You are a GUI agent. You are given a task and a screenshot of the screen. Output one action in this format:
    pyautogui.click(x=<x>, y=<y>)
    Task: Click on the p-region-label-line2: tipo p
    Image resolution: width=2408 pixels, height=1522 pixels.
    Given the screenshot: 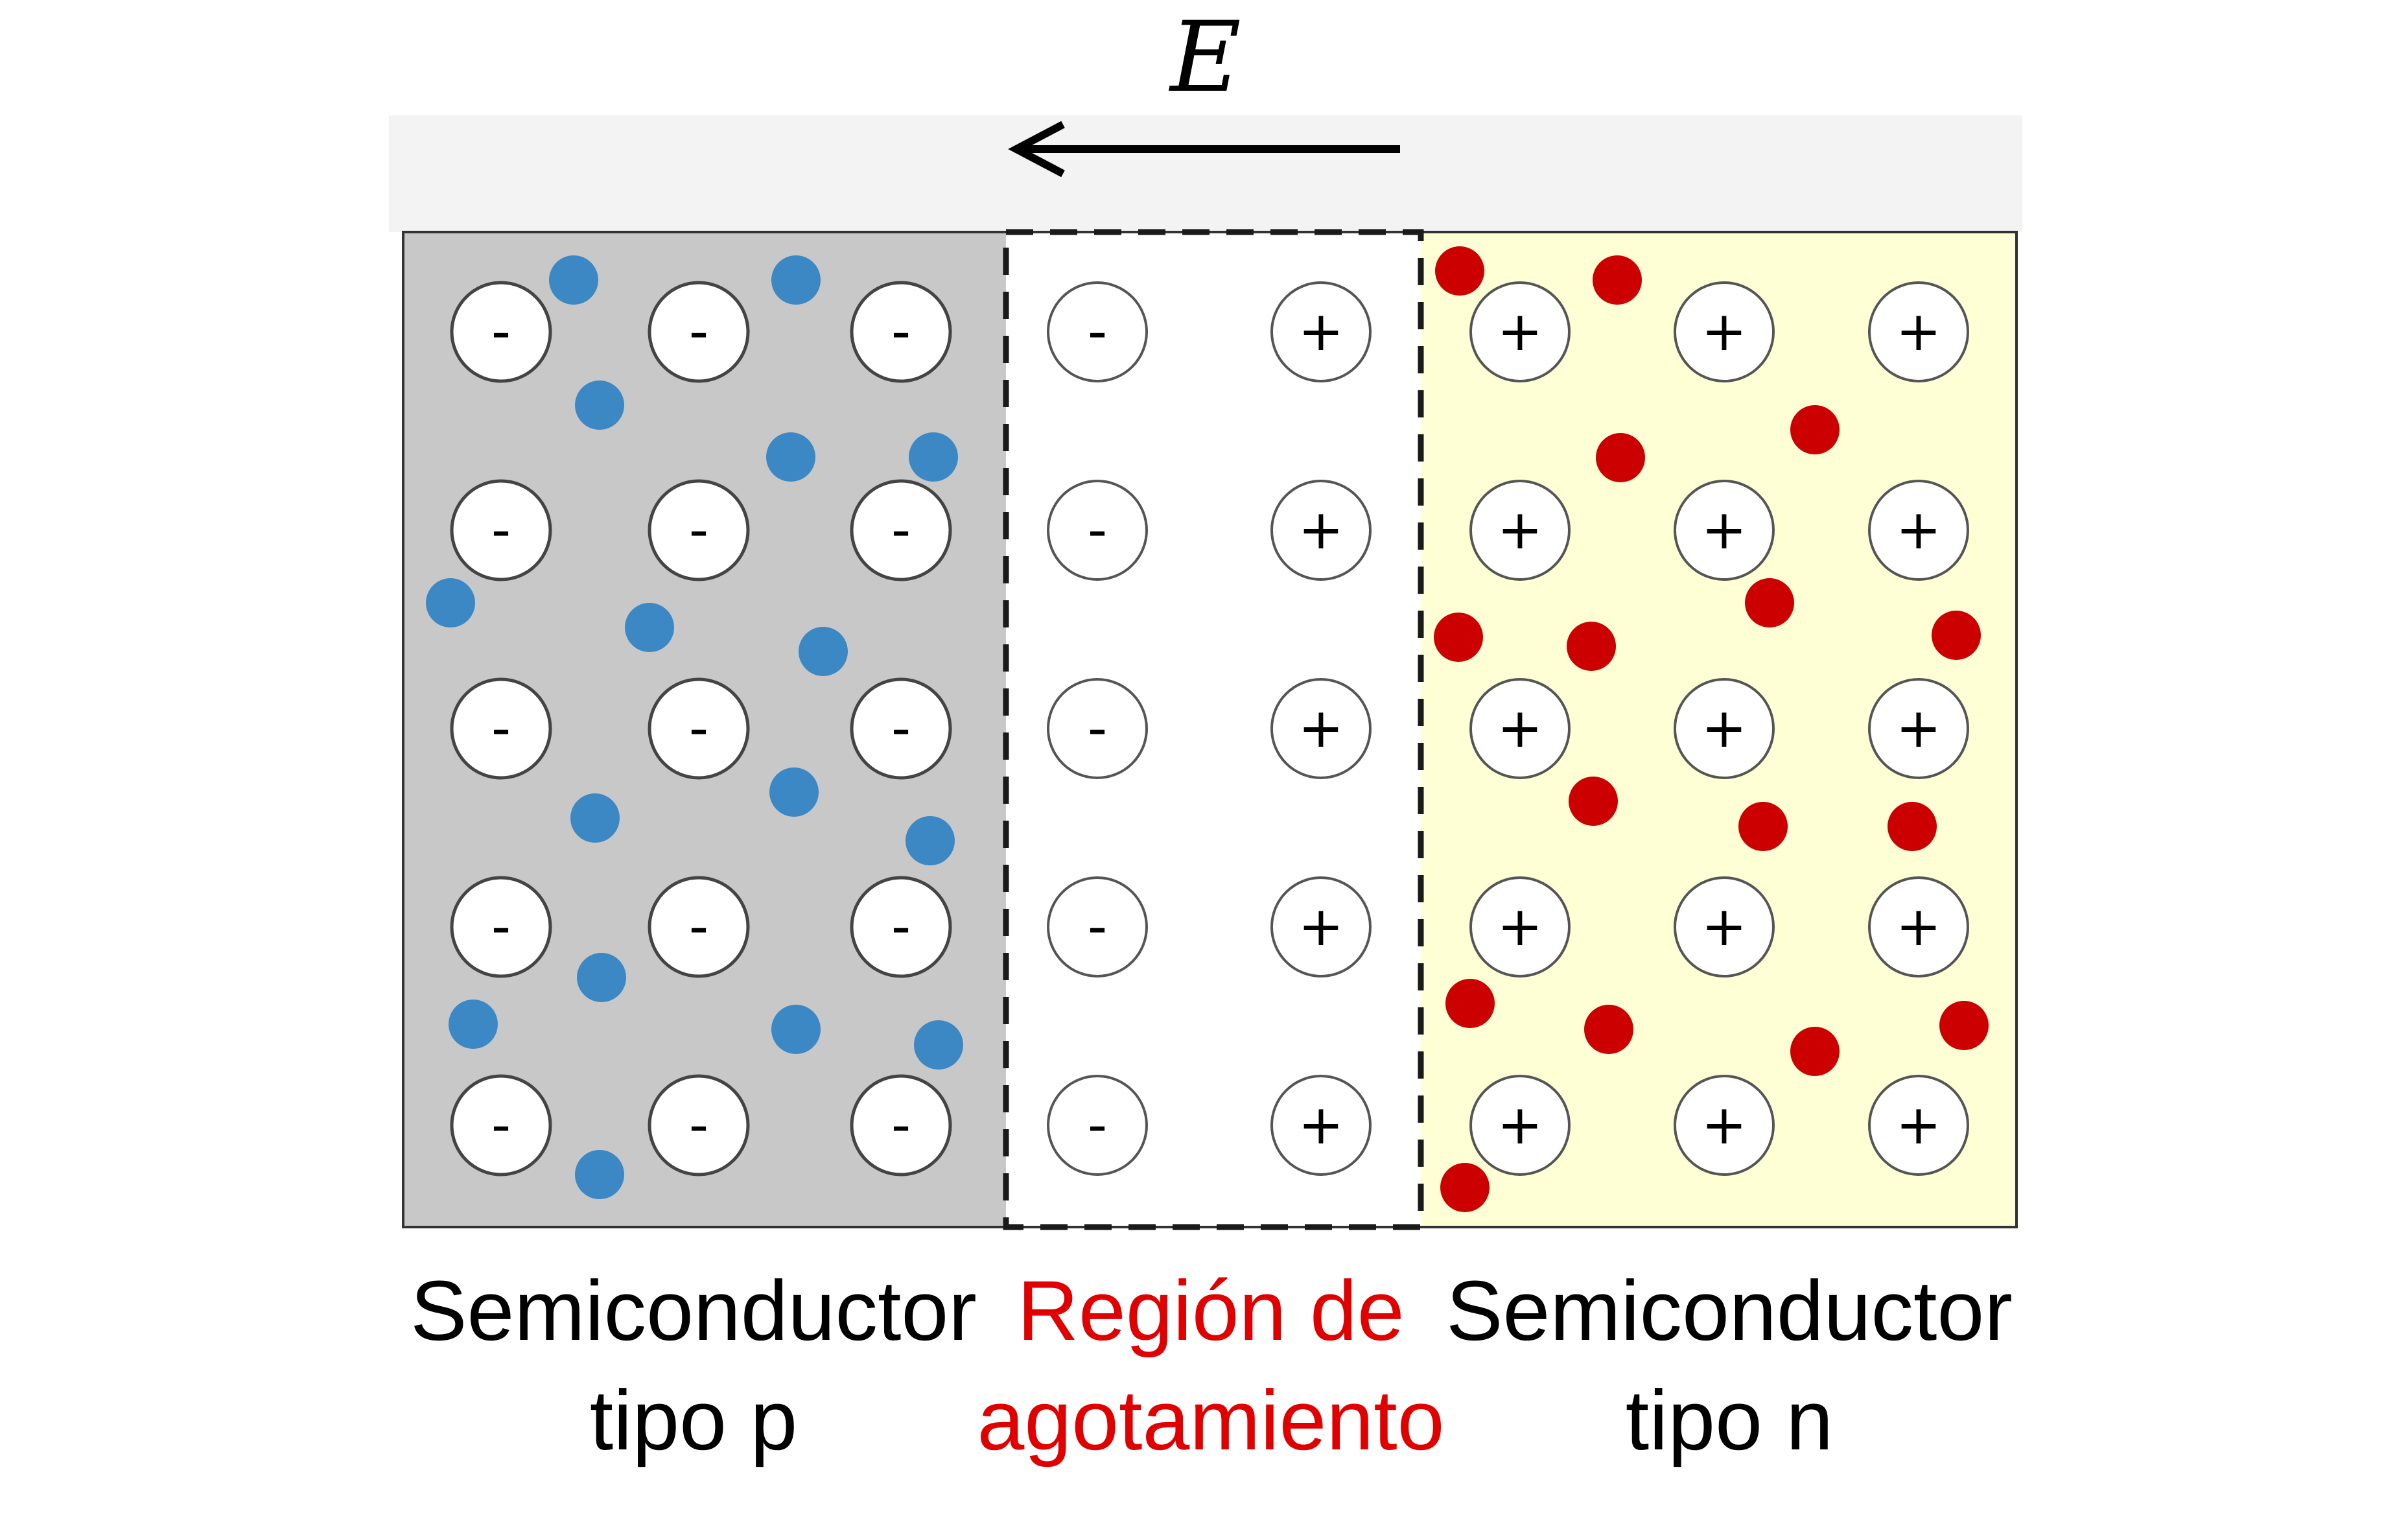 What is the action you would take?
    pyautogui.click(x=694, y=1420)
    